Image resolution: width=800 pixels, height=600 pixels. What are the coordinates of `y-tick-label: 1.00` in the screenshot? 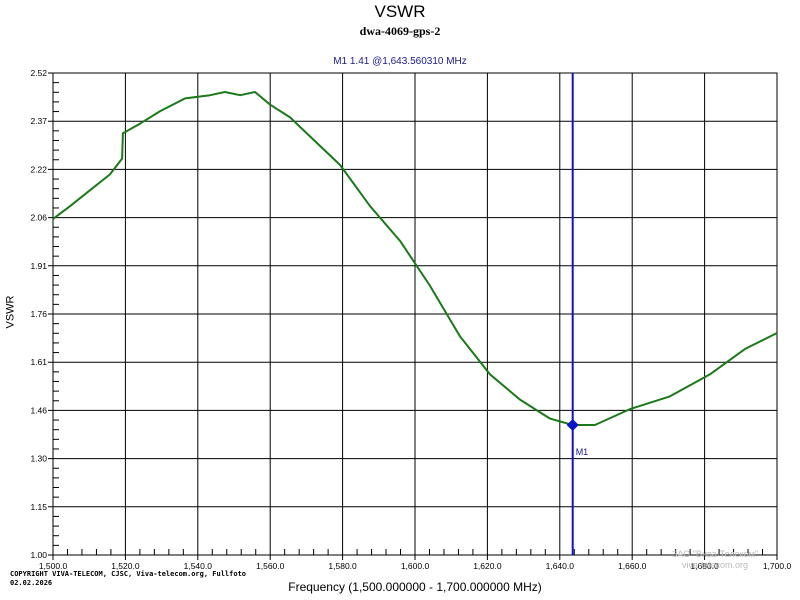 It's located at (38, 555).